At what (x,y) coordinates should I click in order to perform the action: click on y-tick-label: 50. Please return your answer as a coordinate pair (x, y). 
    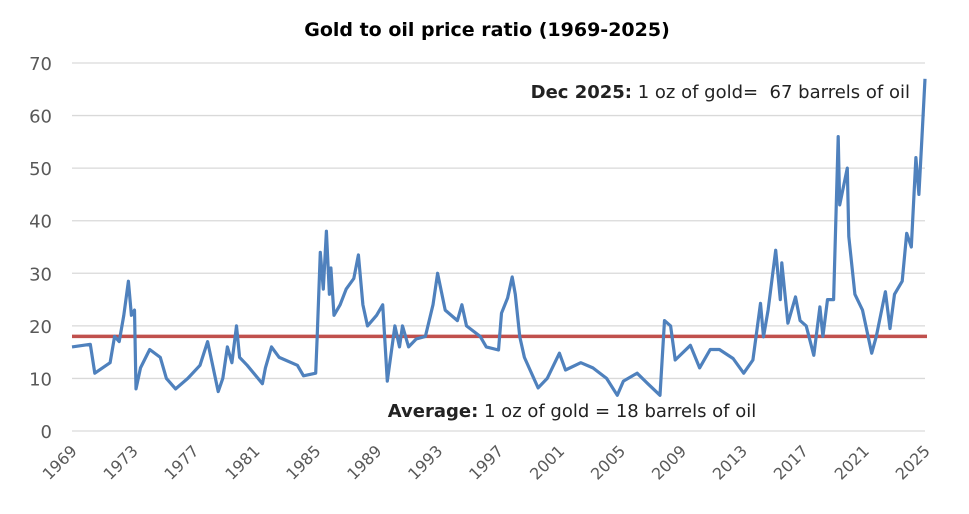
    Looking at the image, I should click on (40, 169).